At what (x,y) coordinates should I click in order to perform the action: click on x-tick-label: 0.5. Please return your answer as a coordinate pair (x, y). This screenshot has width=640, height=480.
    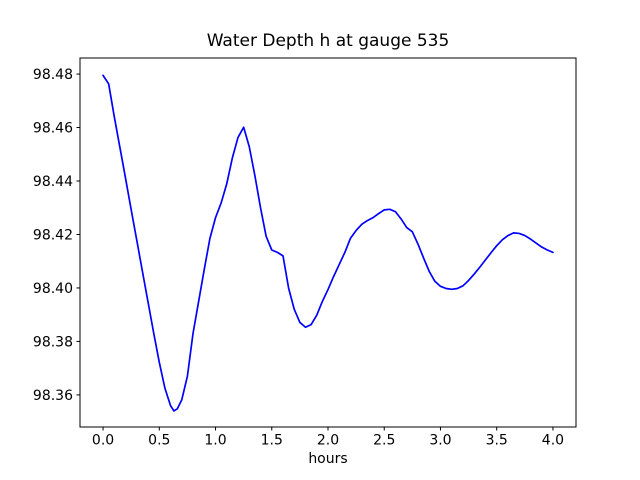
    Looking at the image, I should click on (159, 441).